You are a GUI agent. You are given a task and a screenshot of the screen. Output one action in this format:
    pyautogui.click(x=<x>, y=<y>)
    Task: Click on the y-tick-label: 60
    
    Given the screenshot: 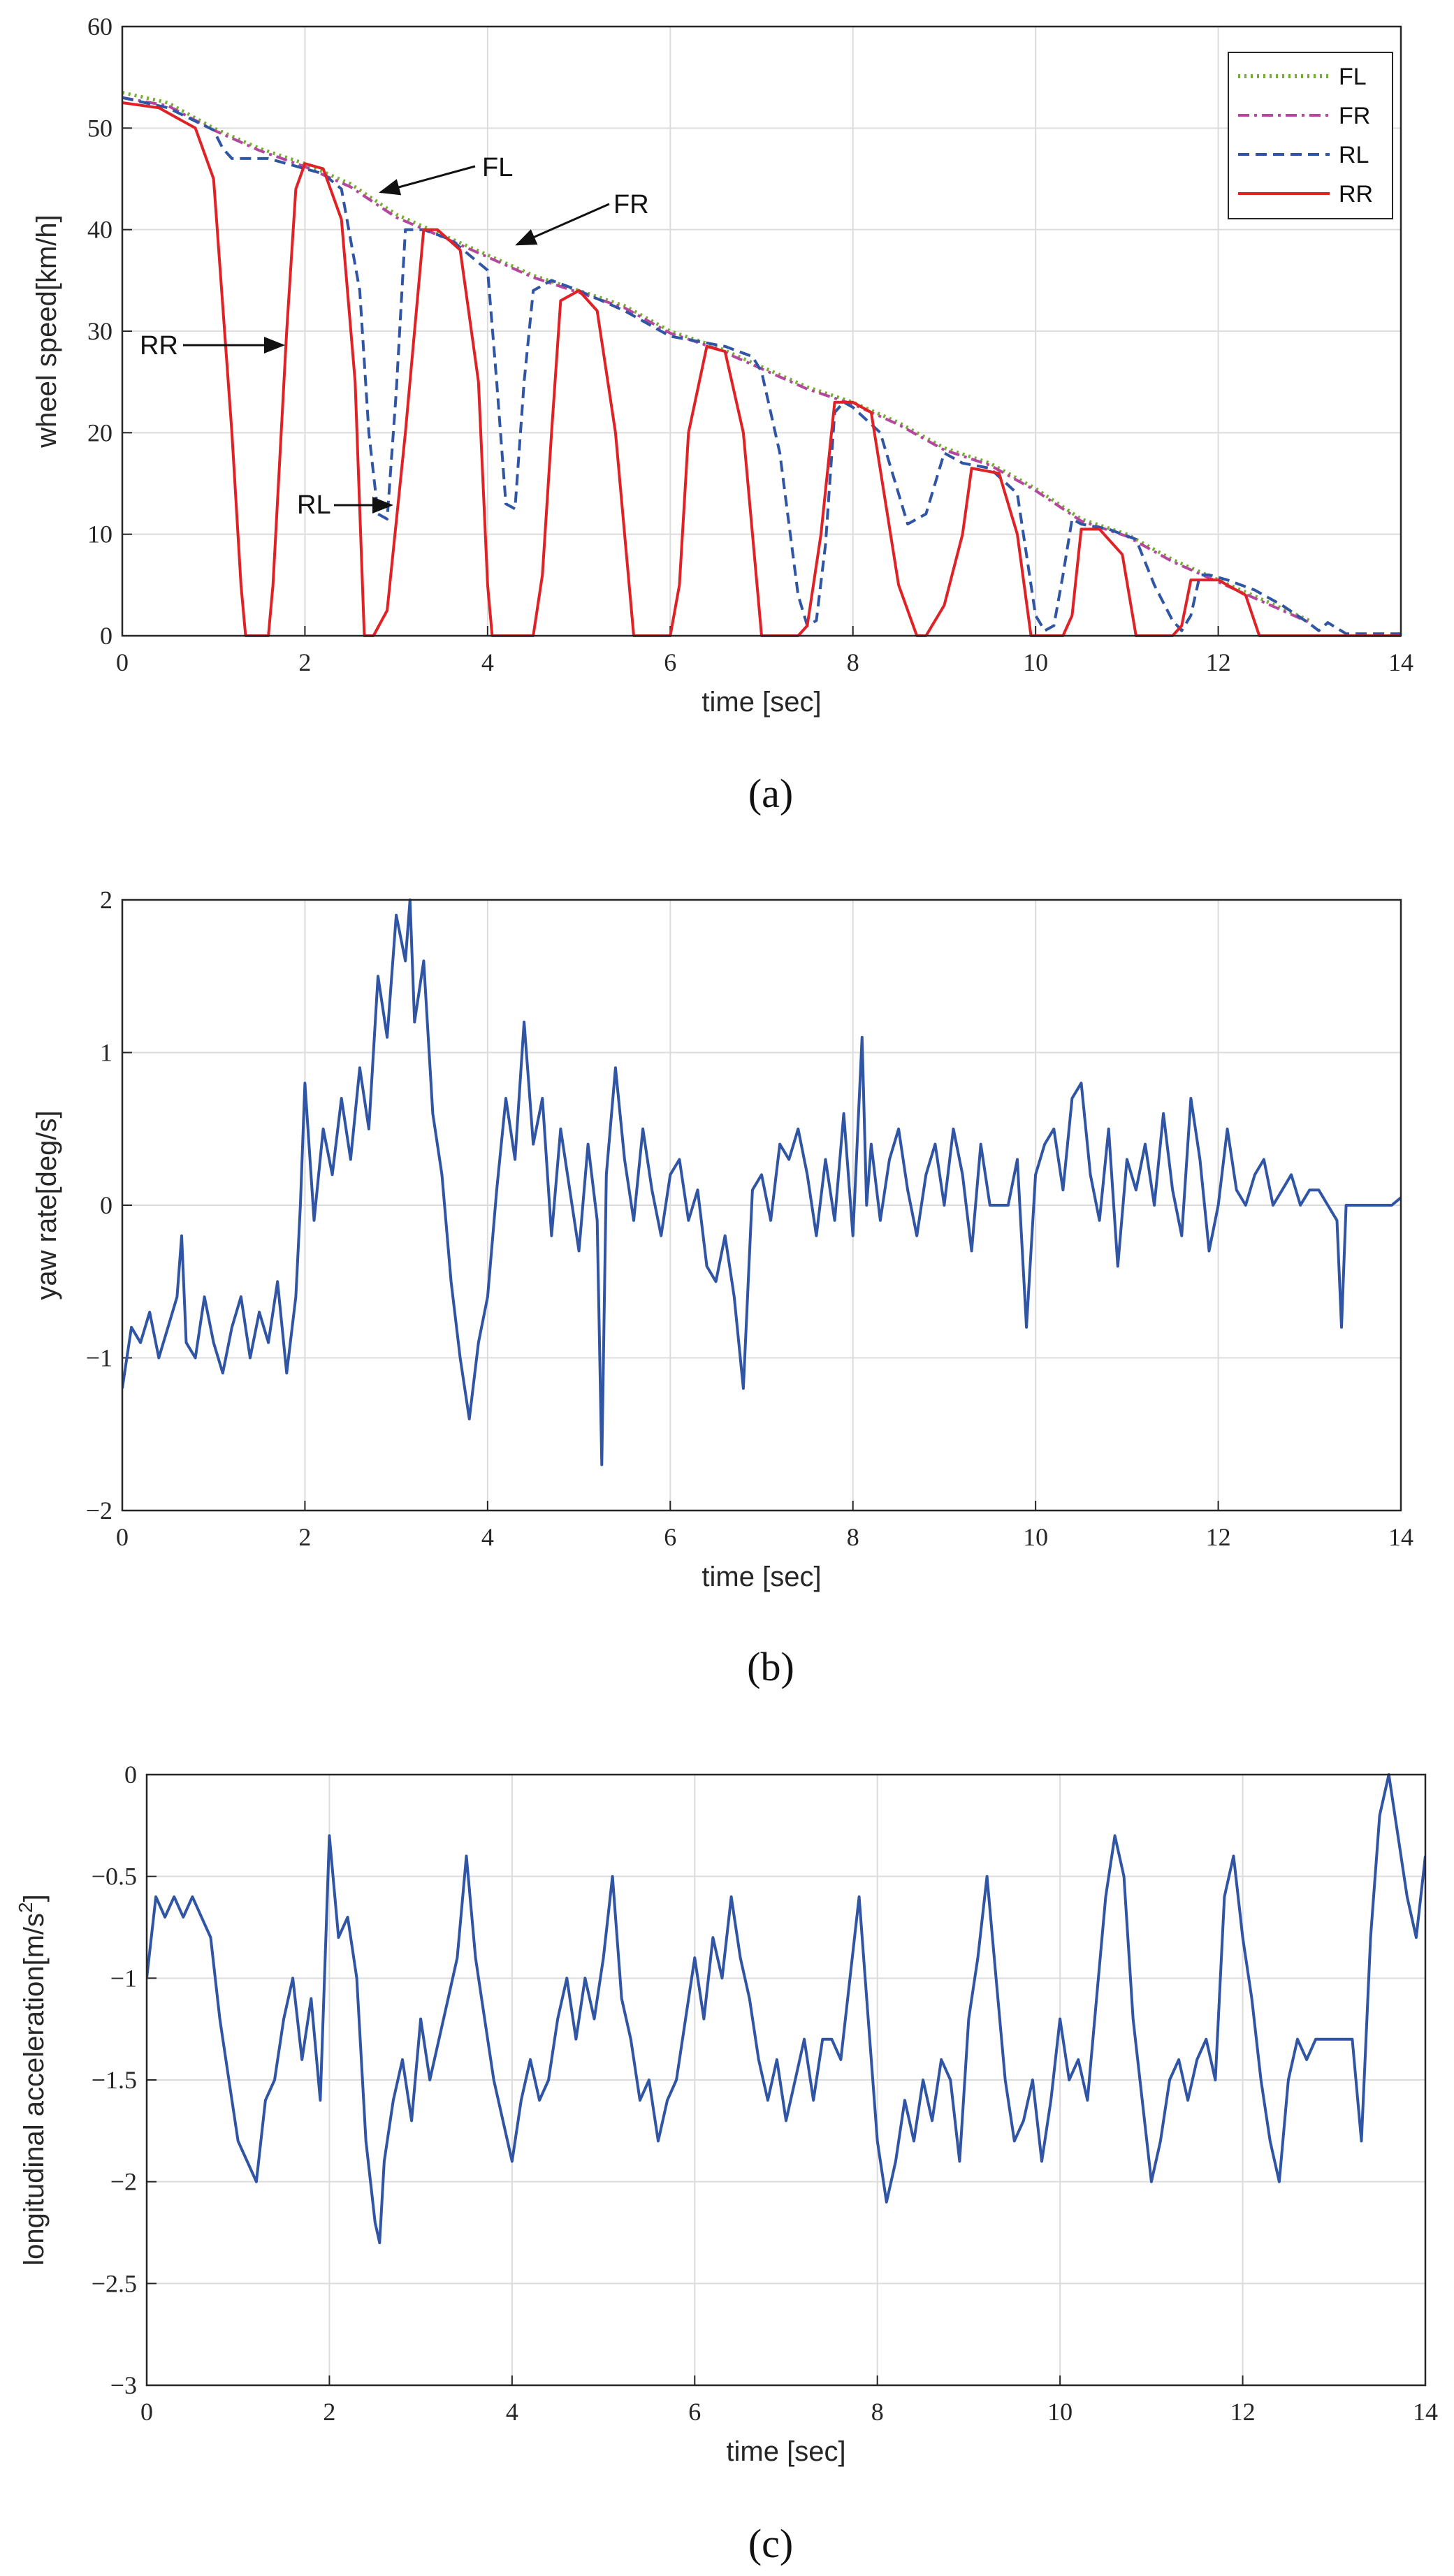 What is the action you would take?
    pyautogui.click(x=99, y=27)
    